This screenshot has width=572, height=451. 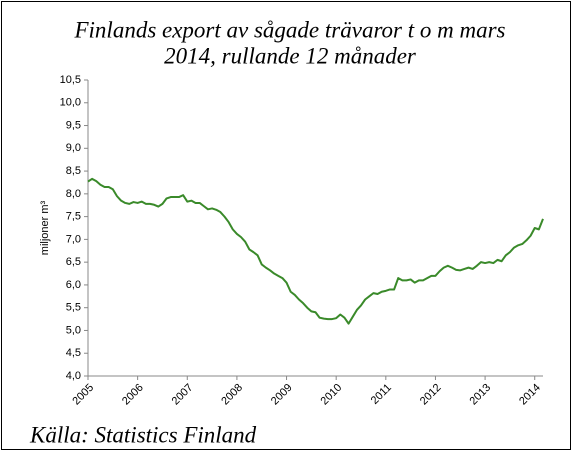 What do you see at coordinates (73, 308) in the screenshot?
I see `y-tick-label: 5,5` at bounding box center [73, 308].